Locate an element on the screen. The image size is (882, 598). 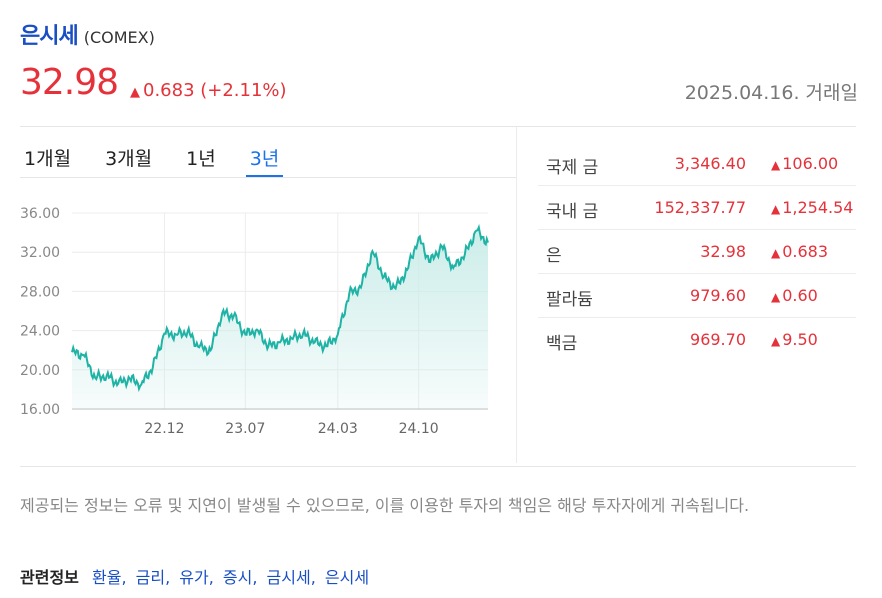
x-tick-label: 24.03 is located at coordinates (338, 429).